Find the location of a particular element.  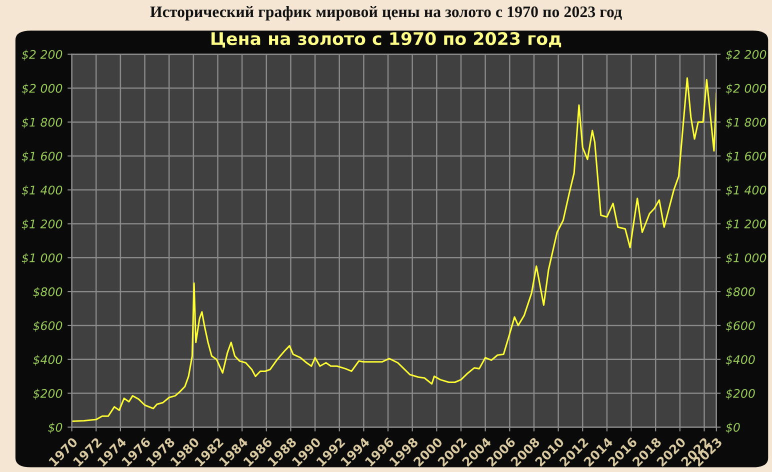

y2-tick-label: $400 is located at coordinates (740, 360).